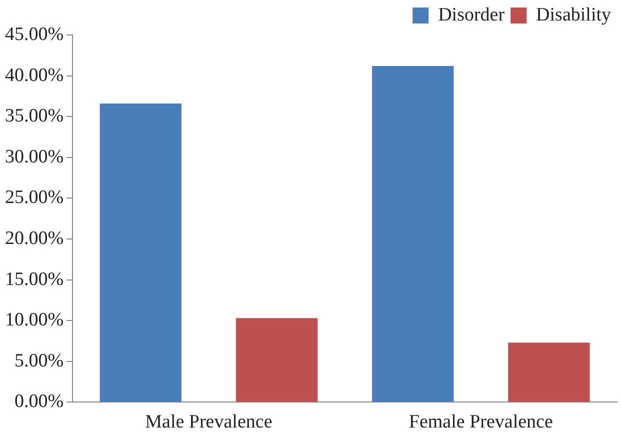 The height and width of the screenshot is (439, 621). What do you see at coordinates (39, 361) in the screenshot?
I see `y-tick-label: 5.00%` at bounding box center [39, 361].